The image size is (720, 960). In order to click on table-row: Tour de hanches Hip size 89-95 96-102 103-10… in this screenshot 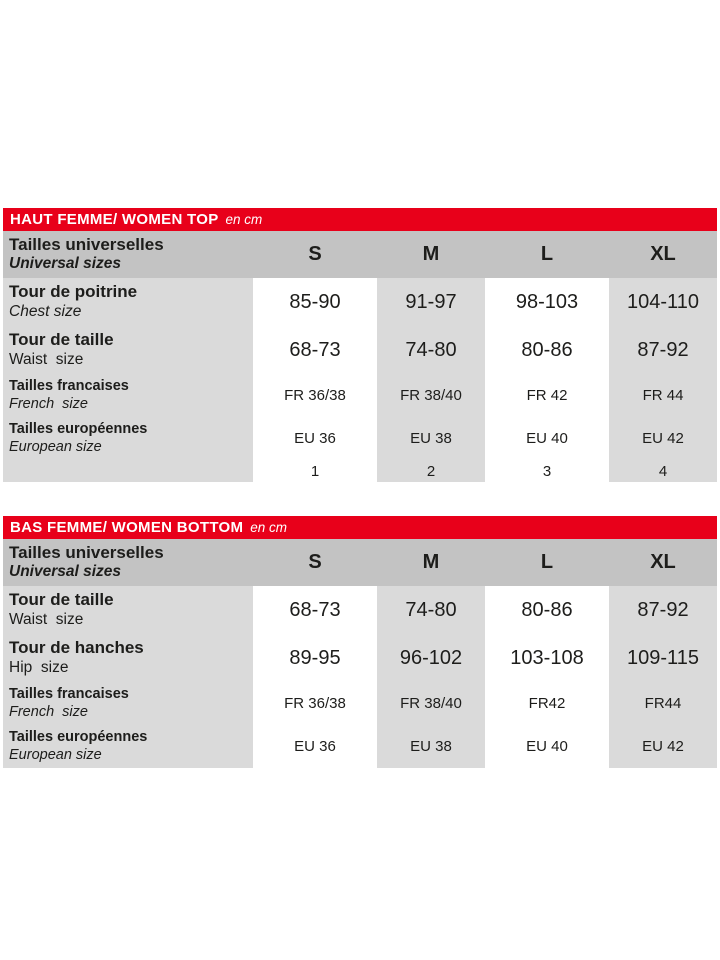, I will do `click(360, 658)`.